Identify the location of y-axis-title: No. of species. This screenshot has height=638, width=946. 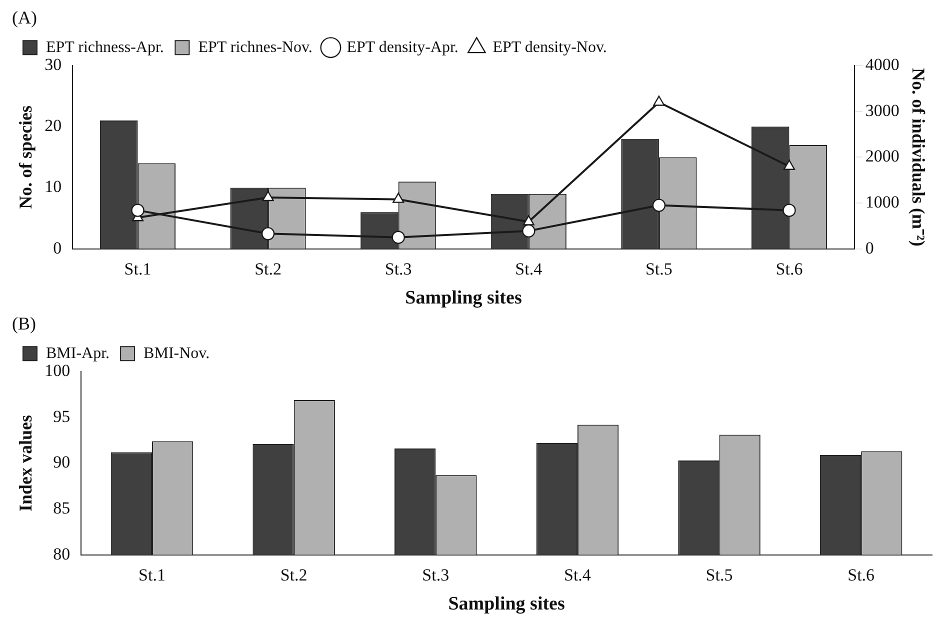
(25, 157).